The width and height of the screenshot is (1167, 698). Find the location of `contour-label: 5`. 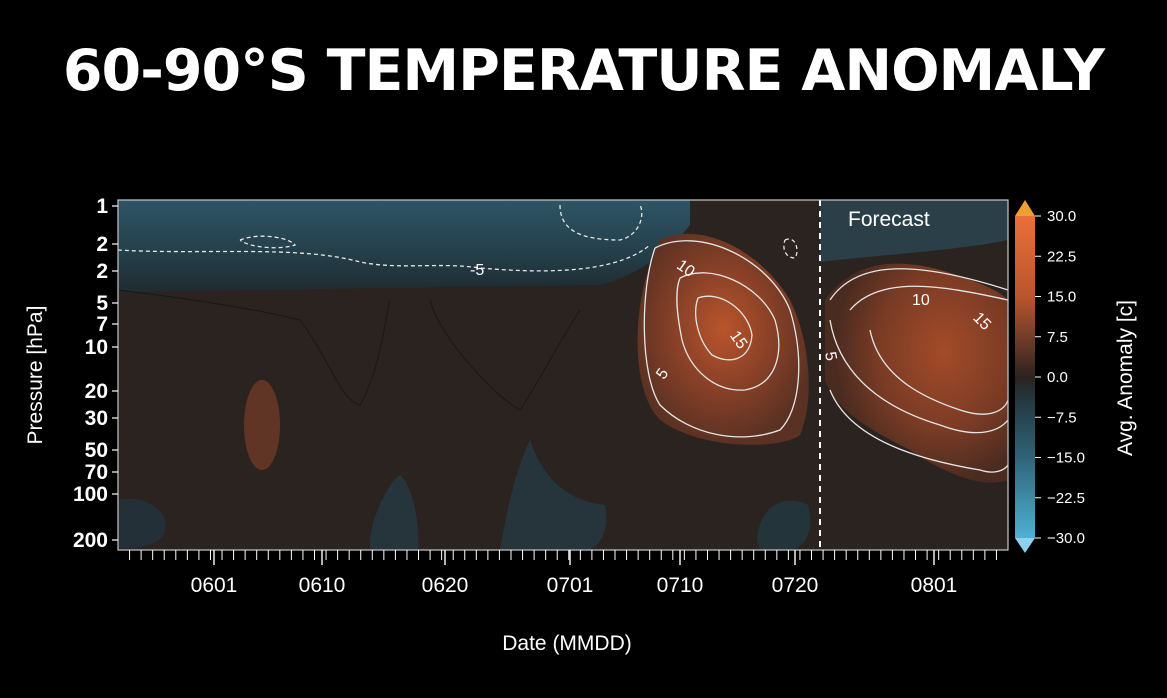

contour-label: 5 is located at coordinates (830, 357).